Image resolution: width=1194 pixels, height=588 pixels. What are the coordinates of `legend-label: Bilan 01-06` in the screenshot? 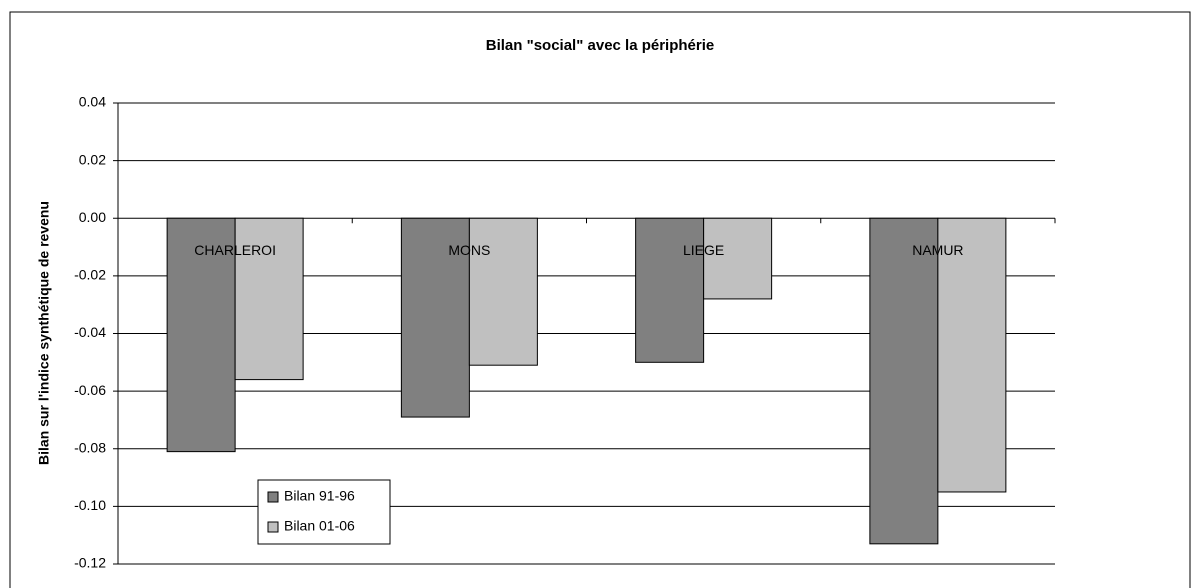 It's located at (319, 526).